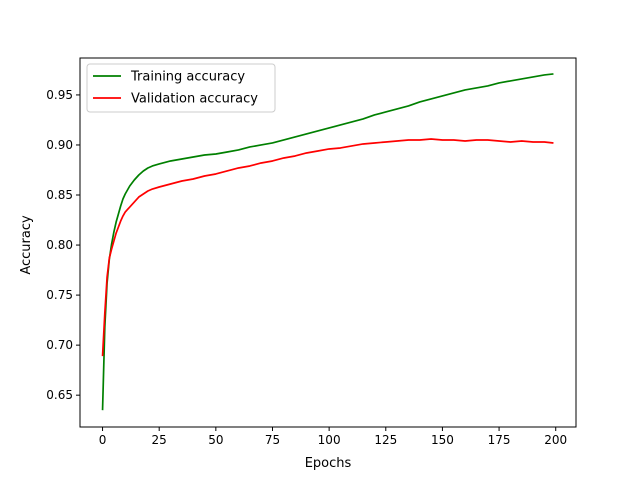 The height and width of the screenshot is (484, 640). What do you see at coordinates (103, 440) in the screenshot?
I see `x-tick-label: 0` at bounding box center [103, 440].